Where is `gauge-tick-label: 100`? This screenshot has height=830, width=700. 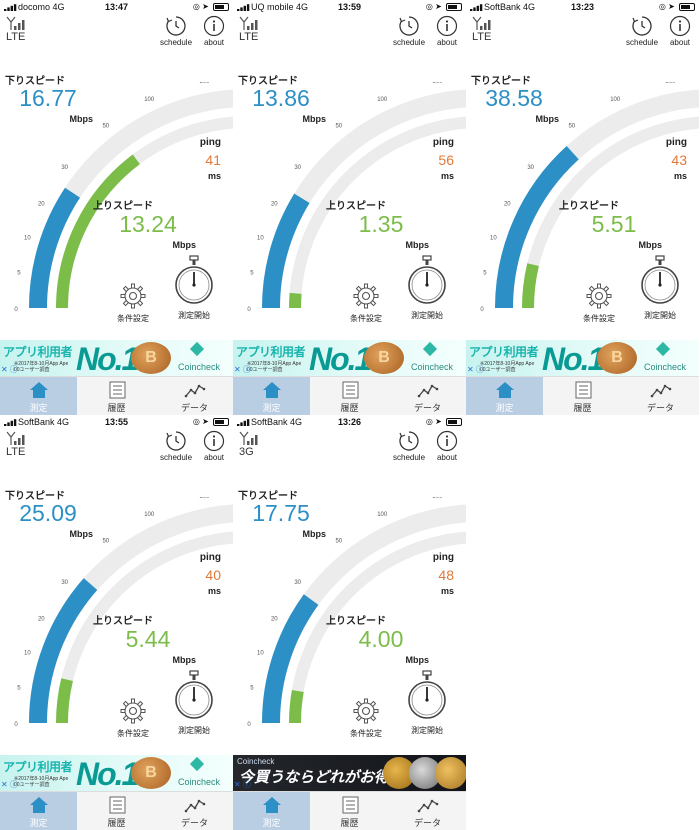 gauge-tick-label: 100 is located at coordinates (149, 515).